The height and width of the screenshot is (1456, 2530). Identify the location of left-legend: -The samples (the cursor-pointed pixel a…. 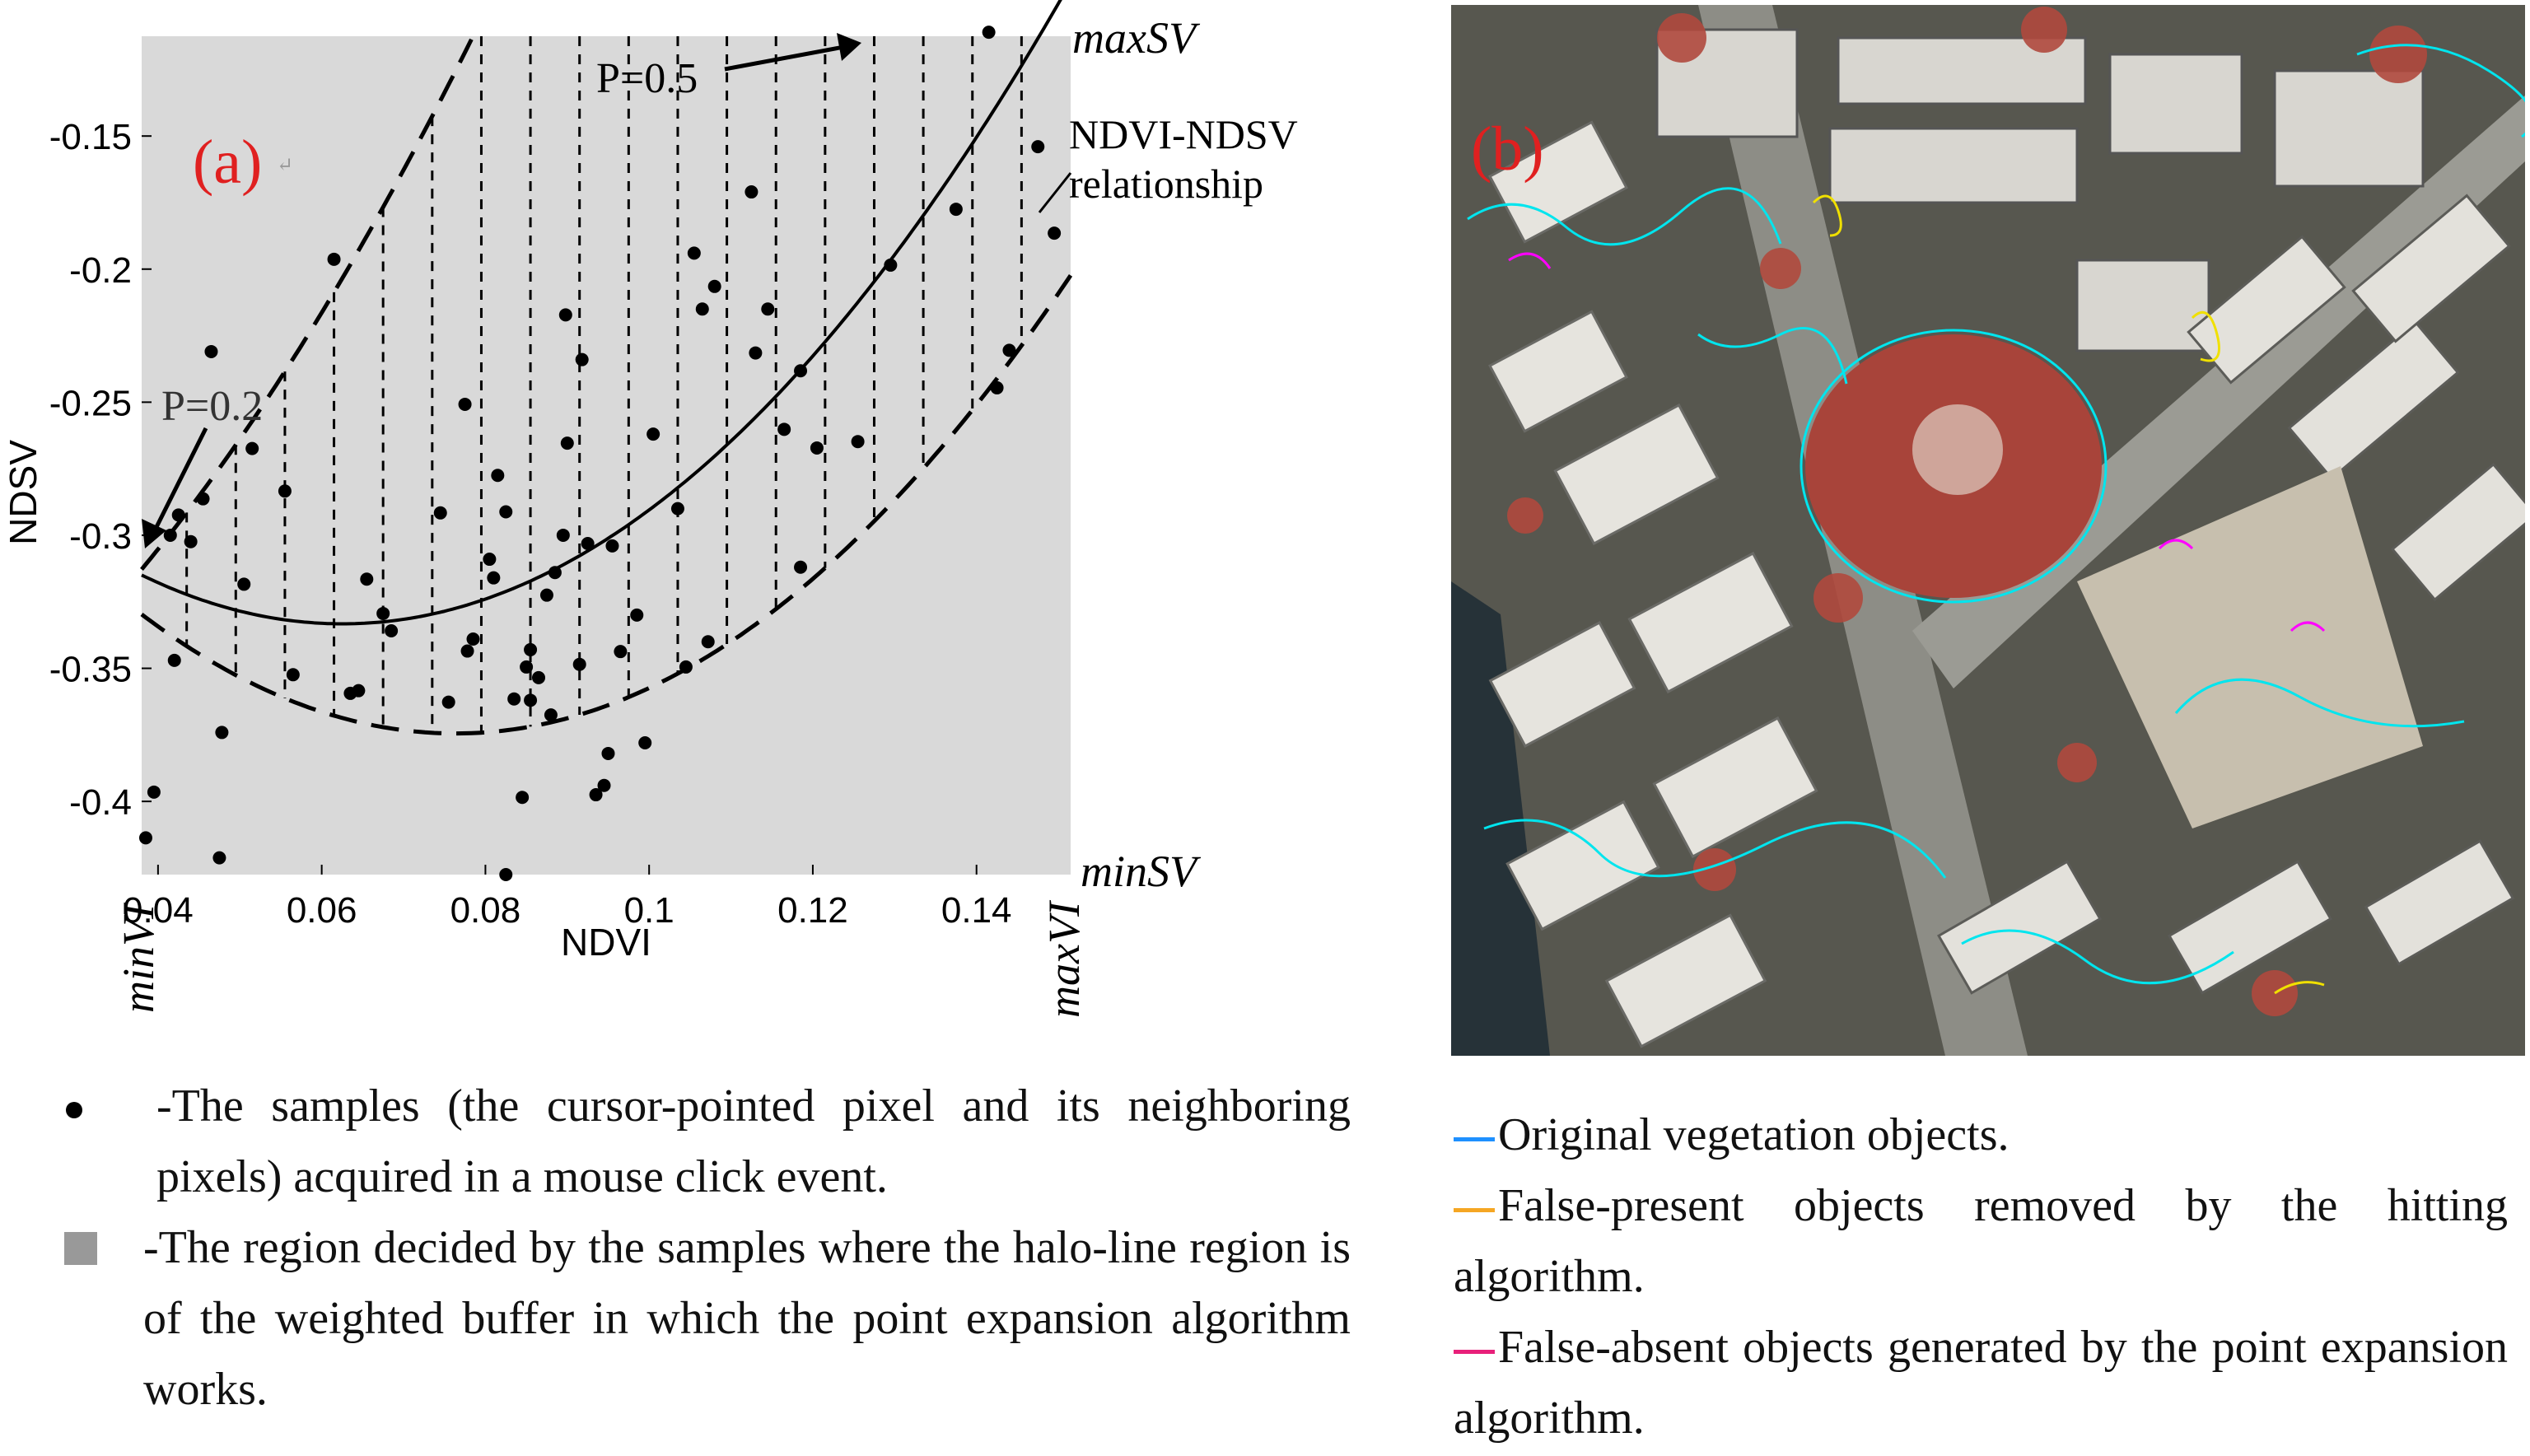
(708, 1248).